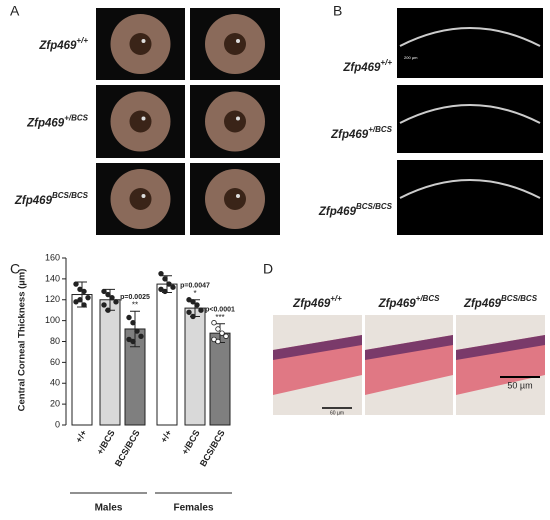 The height and width of the screenshot is (520, 550). I want to click on y-tick-label: 40, so click(55, 383).